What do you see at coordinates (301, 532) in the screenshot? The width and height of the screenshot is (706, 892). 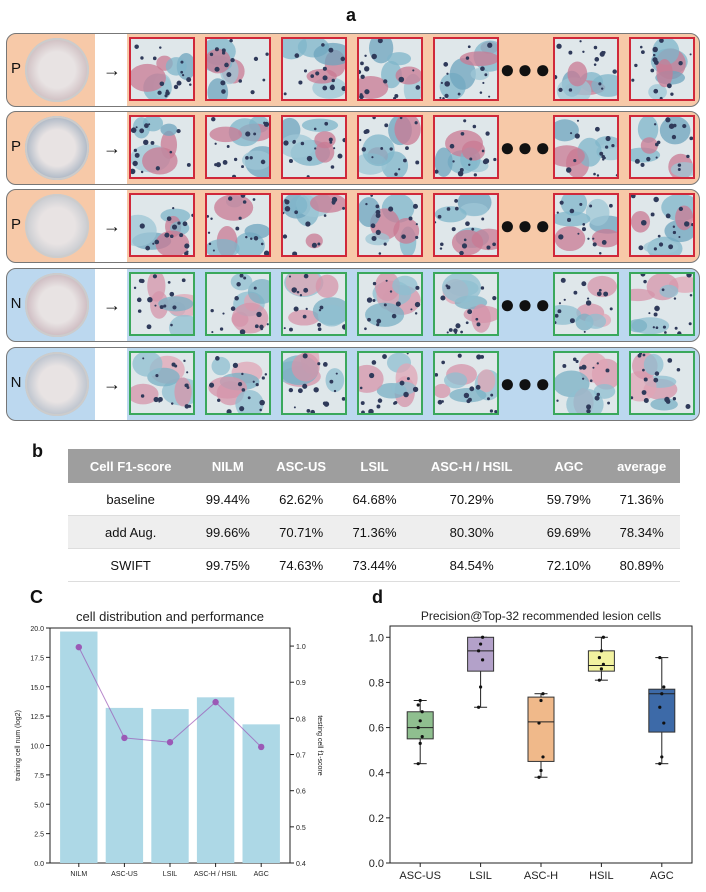 I see `table-cell: 70.71%` at bounding box center [301, 532].